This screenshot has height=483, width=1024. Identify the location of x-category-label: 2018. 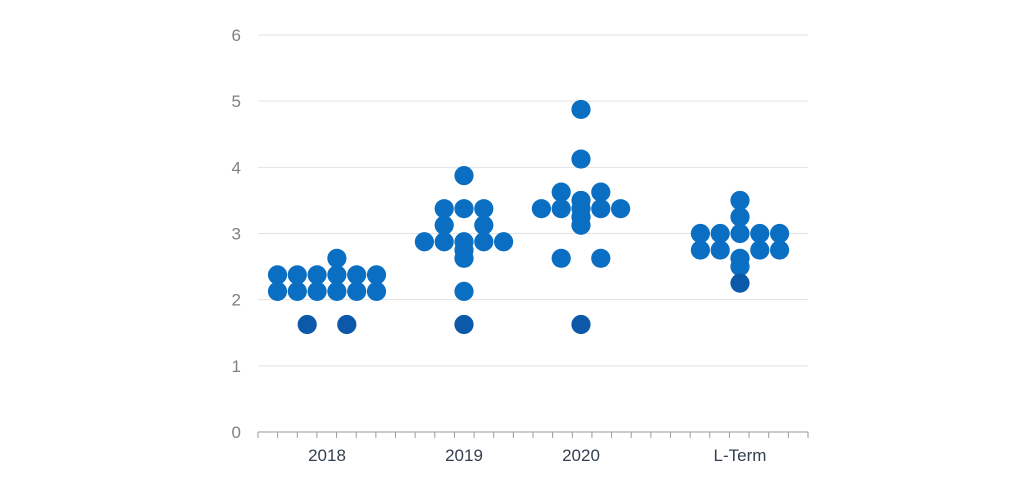
(327, 455).